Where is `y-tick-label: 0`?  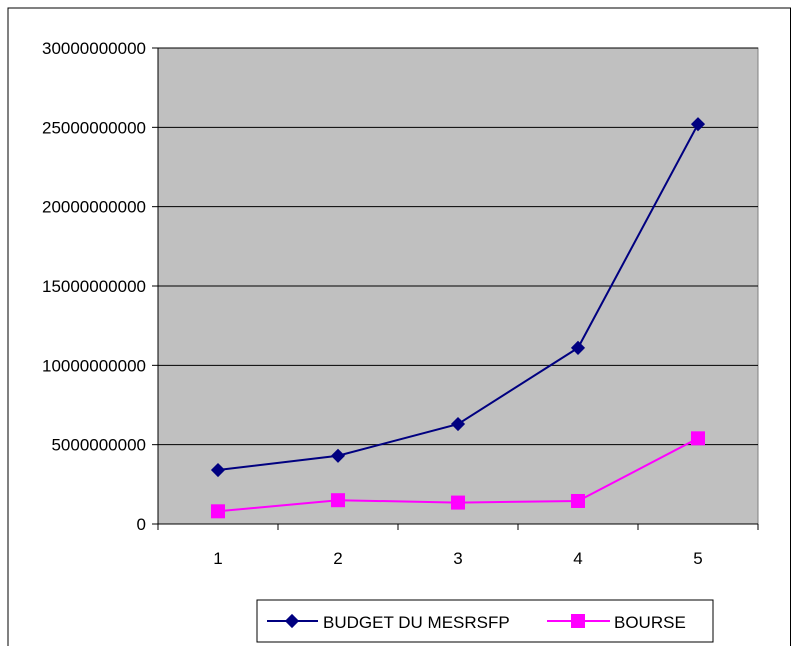 y-tick-label: 0 is located at coordinates (141, 524).